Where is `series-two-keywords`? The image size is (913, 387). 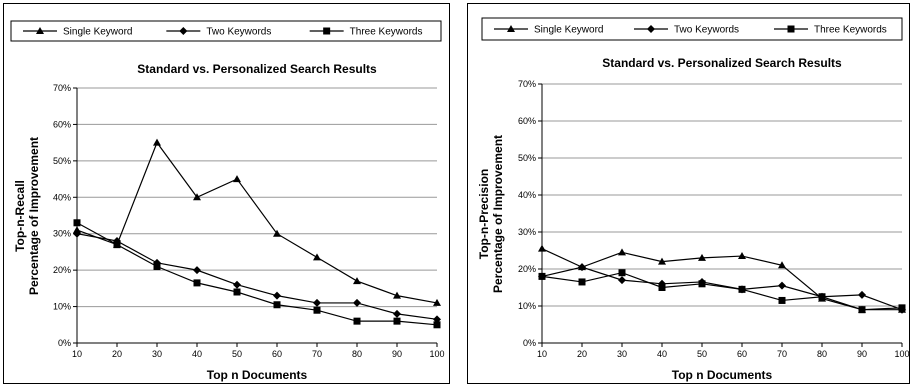
series-two-keywords is located at coordinates (257, 276).